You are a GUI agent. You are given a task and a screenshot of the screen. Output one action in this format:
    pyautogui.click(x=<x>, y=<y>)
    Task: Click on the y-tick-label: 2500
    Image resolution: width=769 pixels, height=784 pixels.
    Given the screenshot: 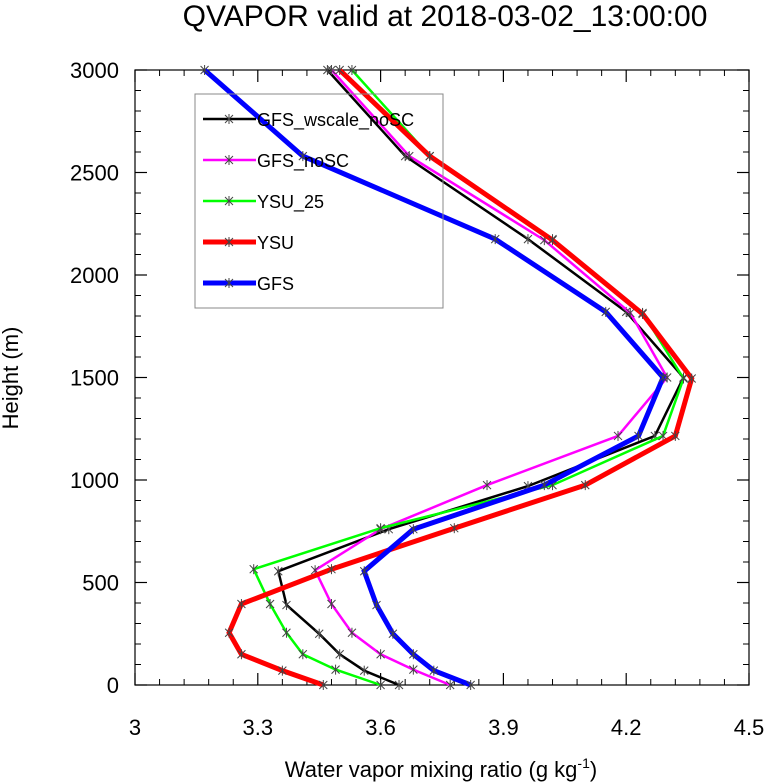 What is the action you would take?
    pyautogui.click(x=94, y=173)
    